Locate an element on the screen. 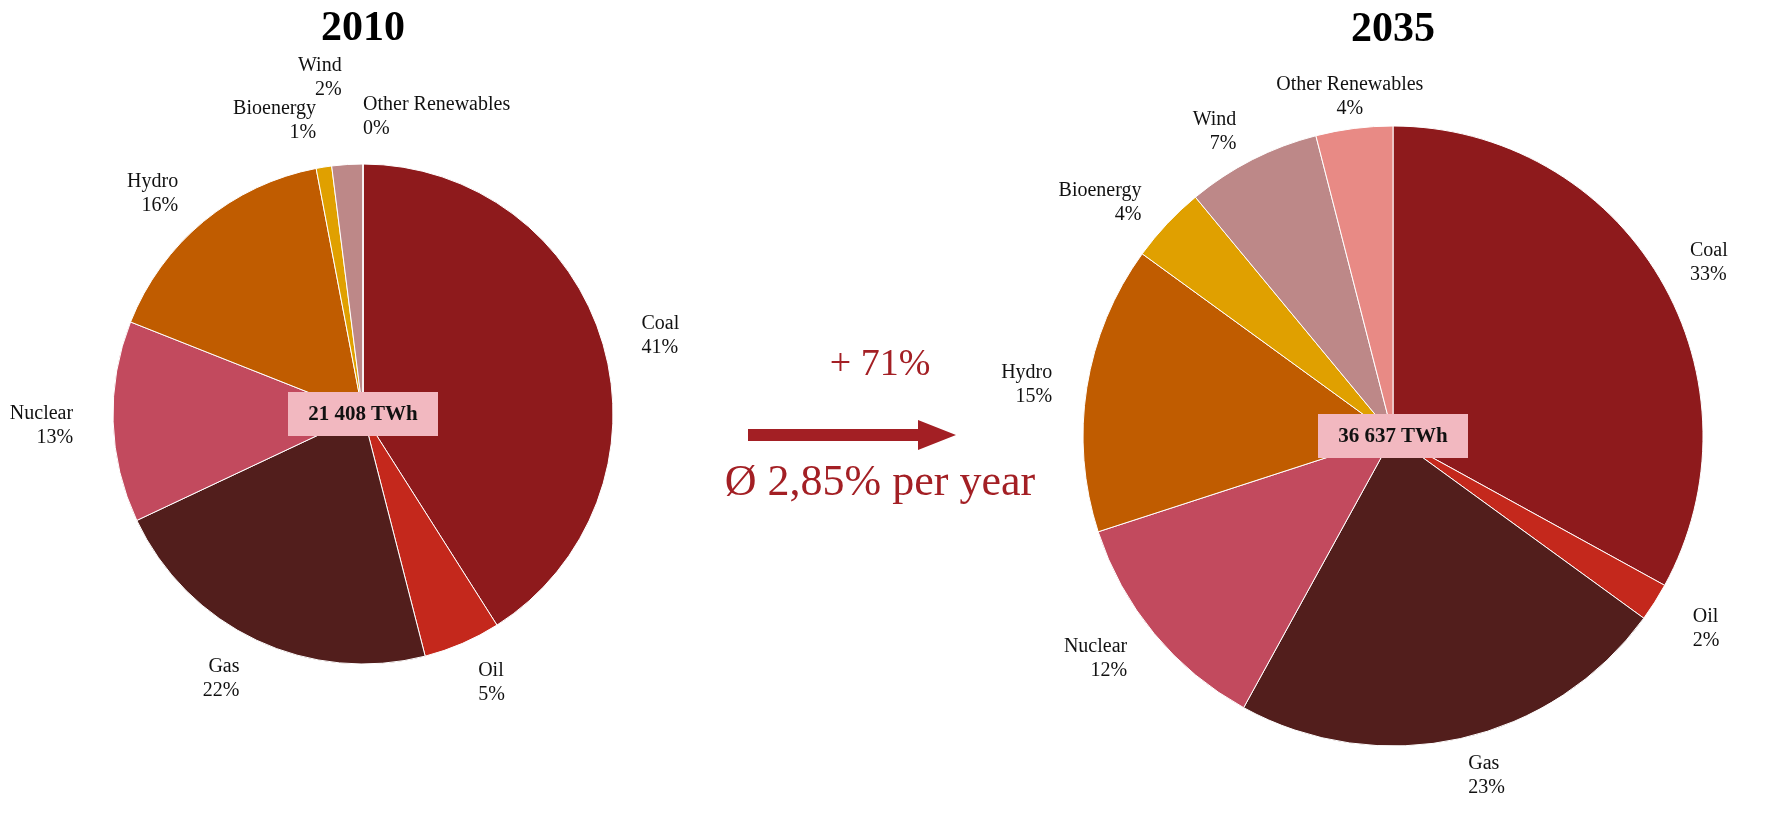 Image resolution: width=1775 pixels, height=829 pixels. text: 0% is located at coordinates (376, 127).